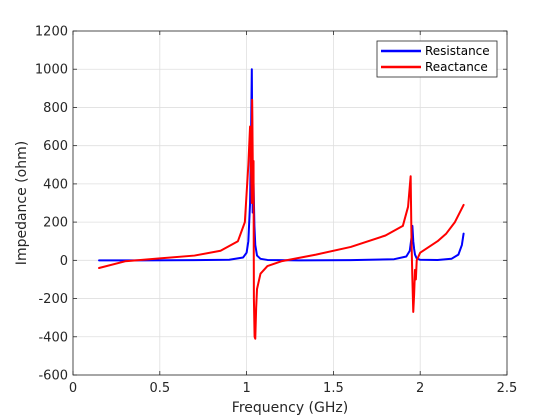 The image size is (560, 420). What do you see at coordinates (246, 388) in the screenshot?
I see `x-tick-label: 1` at bounding box center [246, 388].